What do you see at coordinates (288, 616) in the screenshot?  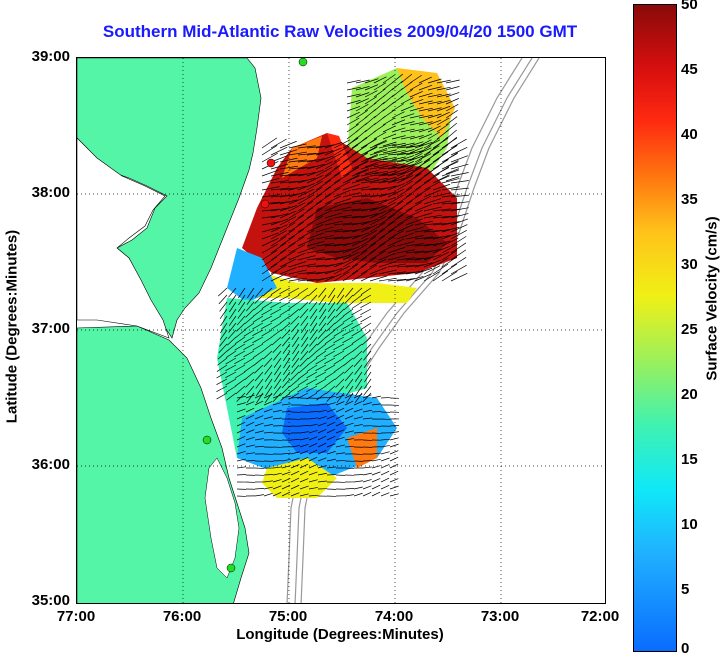 I see `lon-tick: 75:00` at bounding box center [288, 616].